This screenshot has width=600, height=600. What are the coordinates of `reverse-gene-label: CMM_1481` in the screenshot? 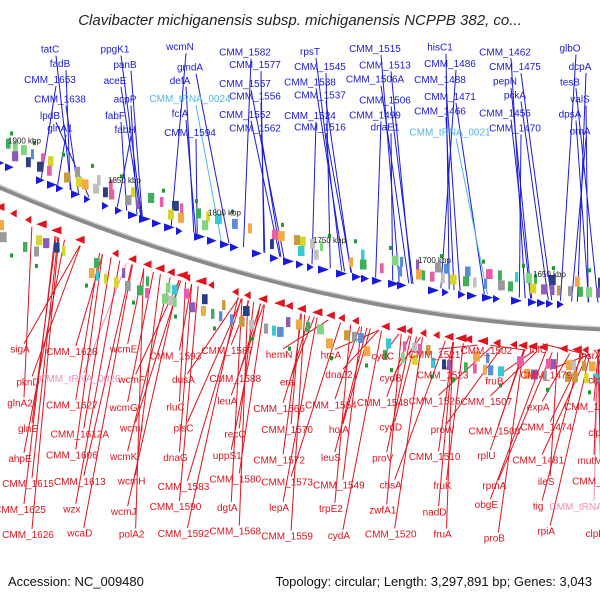 It's located at (538, 461).